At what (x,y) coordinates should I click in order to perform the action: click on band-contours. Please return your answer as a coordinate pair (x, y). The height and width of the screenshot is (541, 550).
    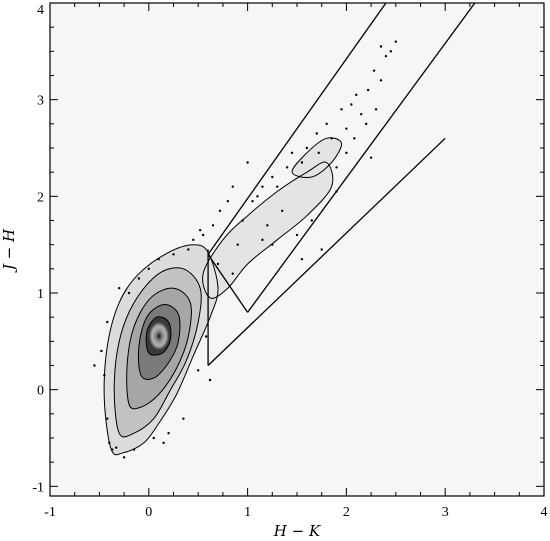
    Looking at the image, I should click on (272, 218).